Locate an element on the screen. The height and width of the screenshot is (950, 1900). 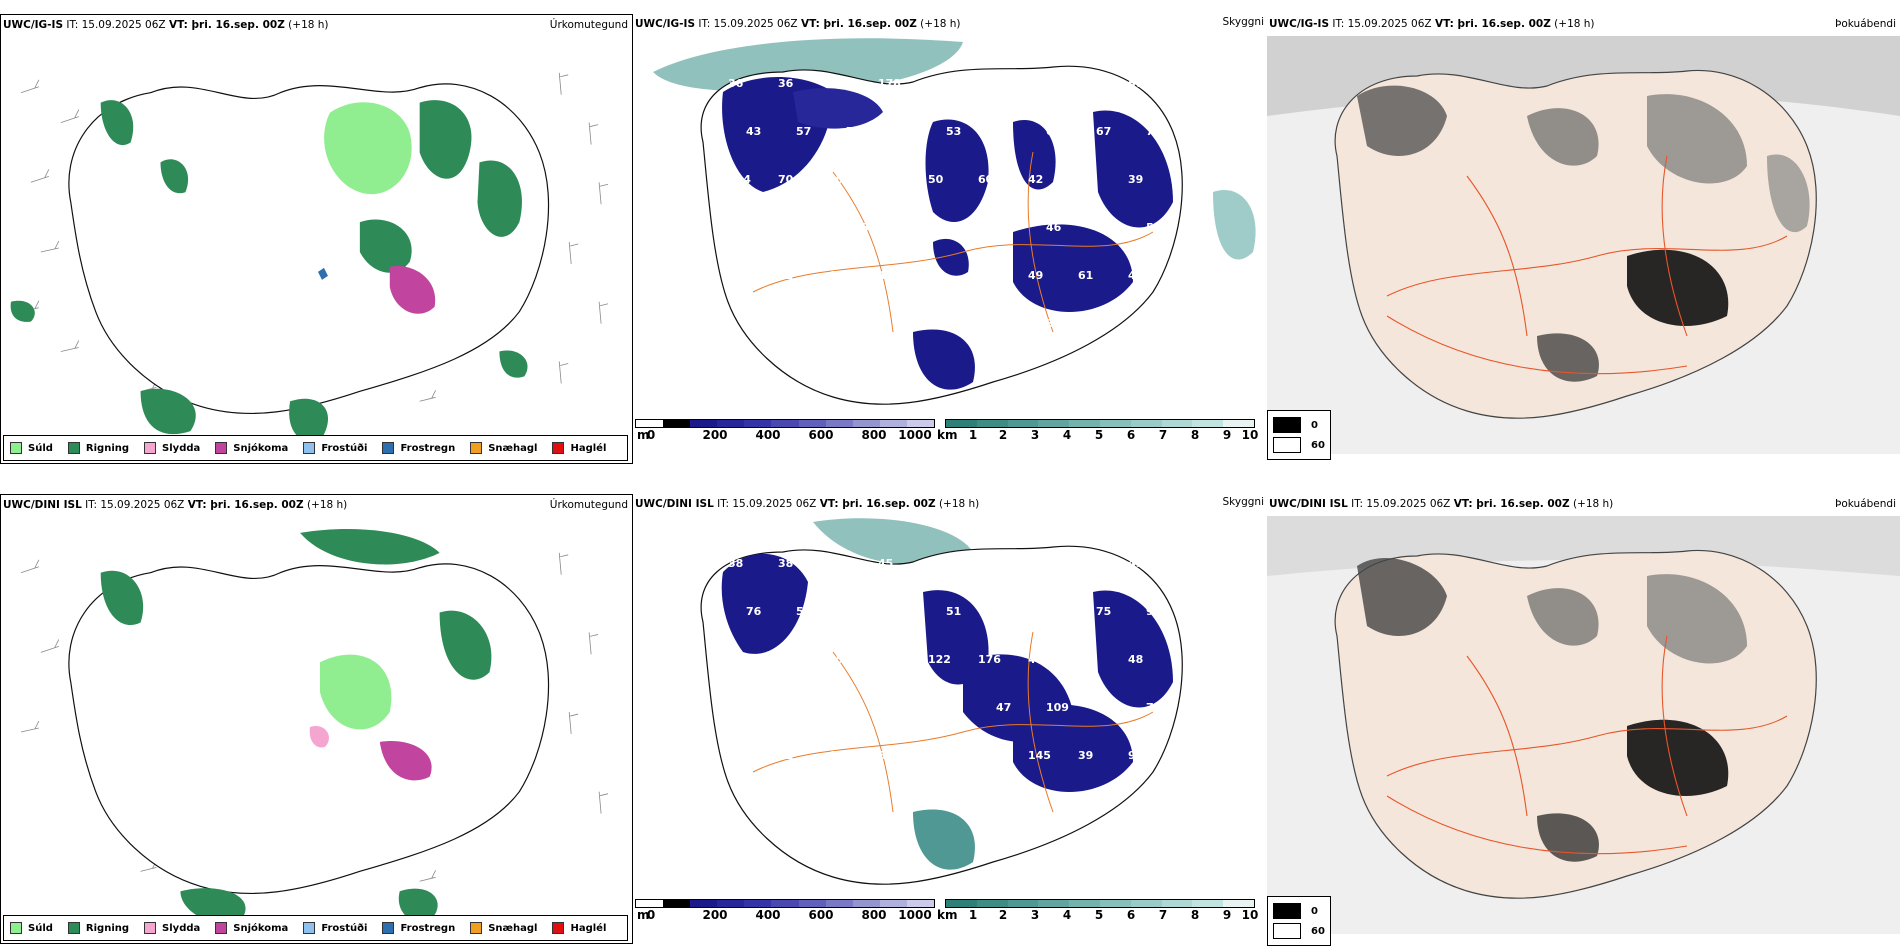
legend-item: 60 is located at coordinates (1299, 931).